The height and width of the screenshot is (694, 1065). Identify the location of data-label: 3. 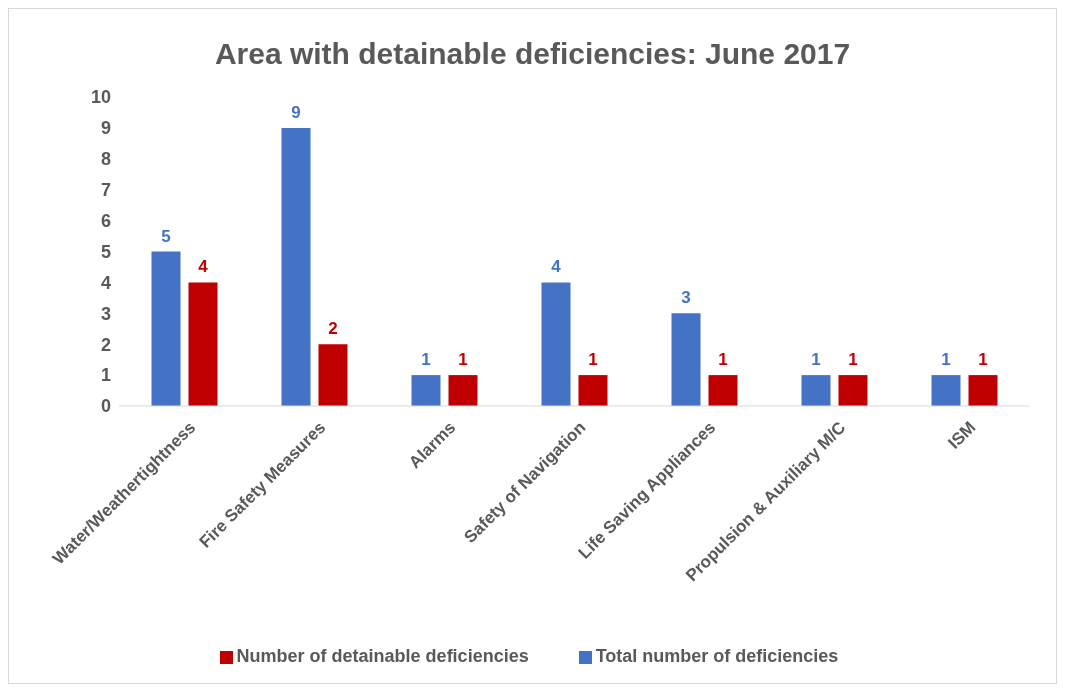
(686, 298).